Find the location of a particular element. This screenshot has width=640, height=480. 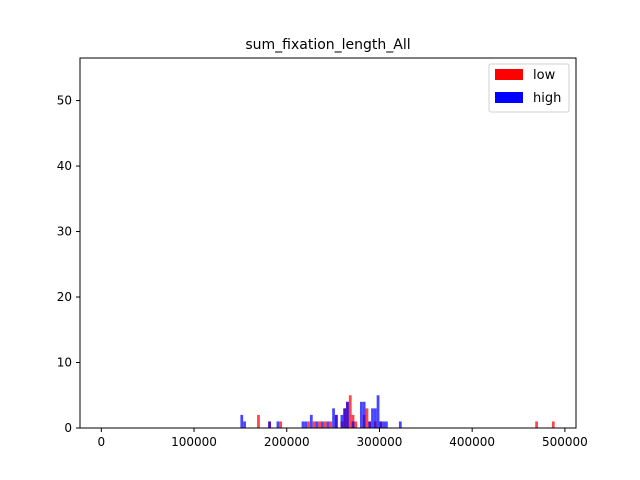

x-tick-label-3: 300000 is located at coordinates (380, 442).